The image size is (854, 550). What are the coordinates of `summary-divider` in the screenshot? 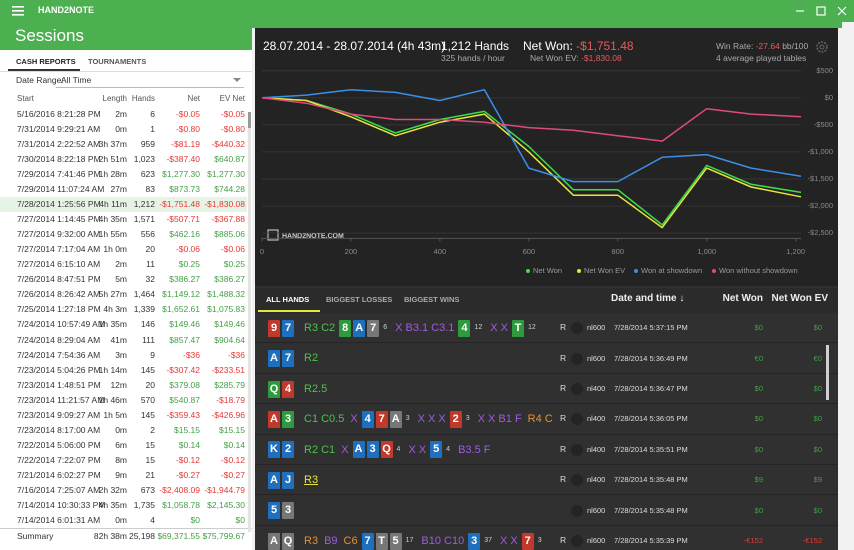 It's located at (126, 528).